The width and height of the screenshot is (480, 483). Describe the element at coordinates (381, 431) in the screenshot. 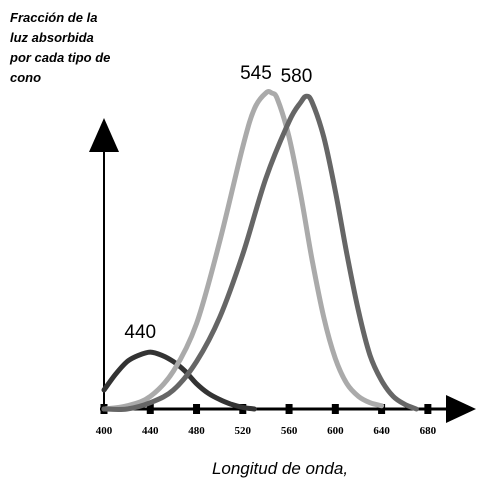

I see `x-tick-label: 640` at that location.